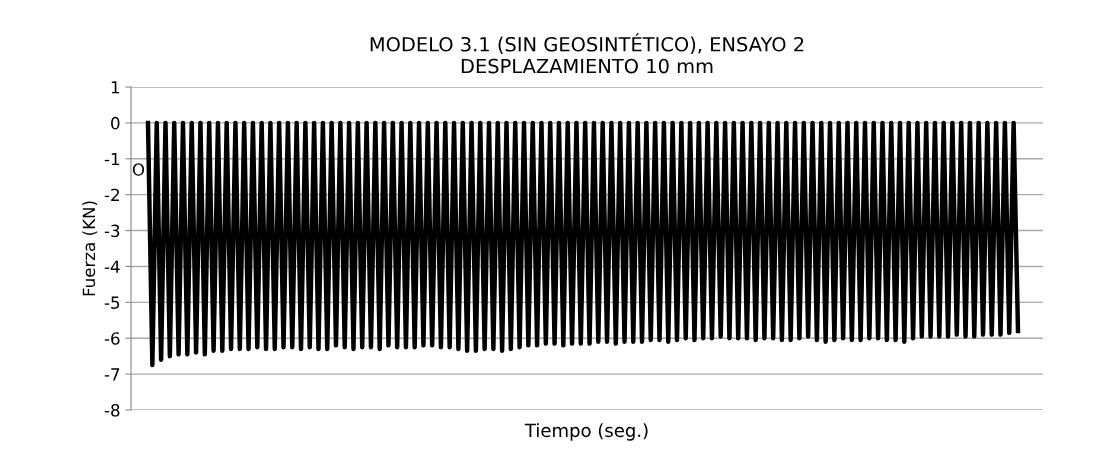 This screenshot has width=1099, height=455. What do you see at coordinates (112, 338) in the screenshot?
I see `y-tick-label: -6` at bounding box center [112, 338].